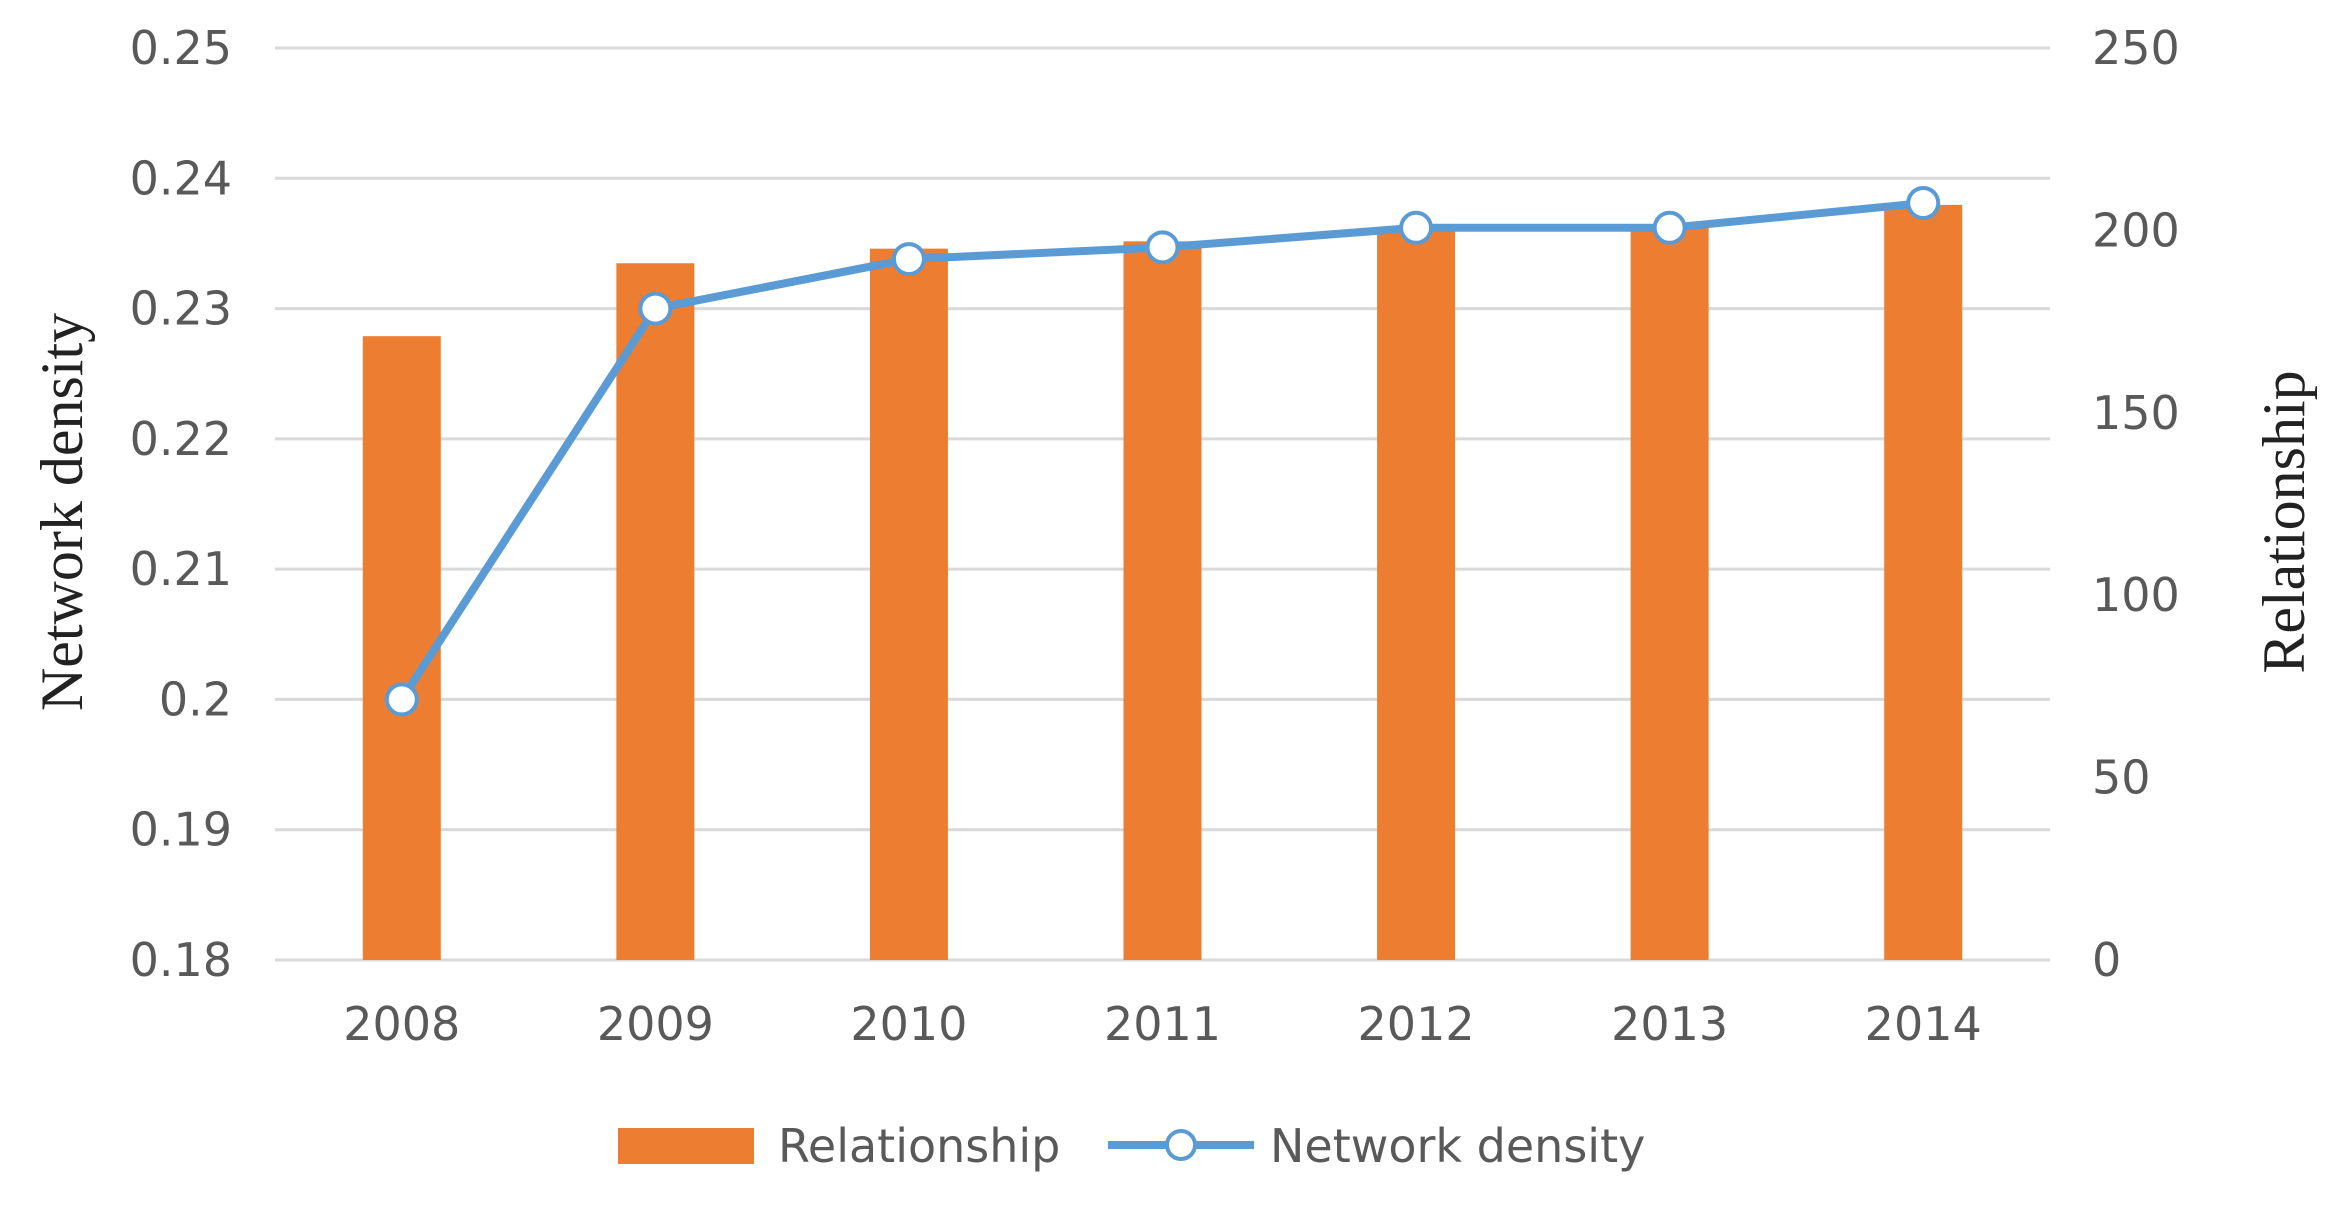  I want to click on x-tick-label: 2011, so click(1162, 1024).